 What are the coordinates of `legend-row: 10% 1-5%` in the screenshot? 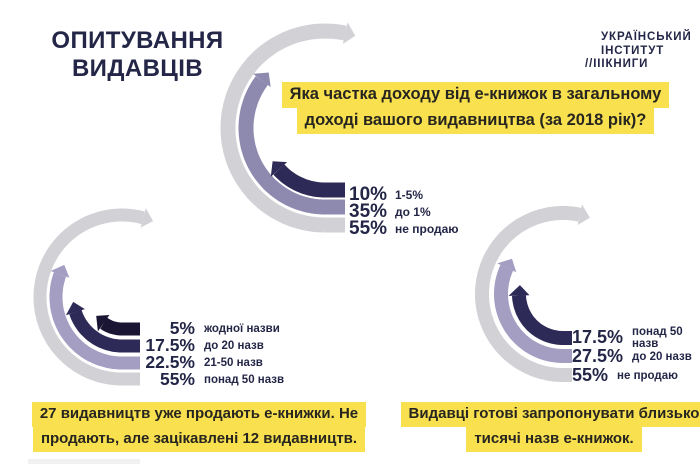 It's located at (404, 194).